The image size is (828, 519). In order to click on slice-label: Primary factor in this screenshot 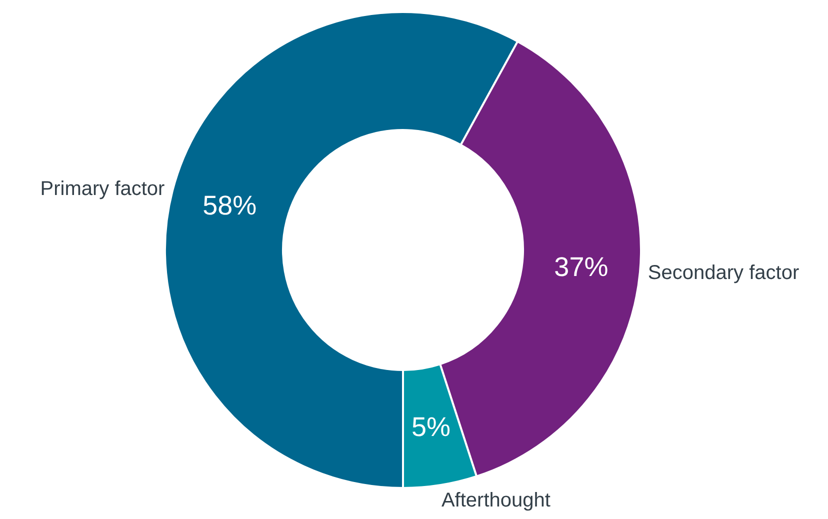, I will do `click(103, 189)`.